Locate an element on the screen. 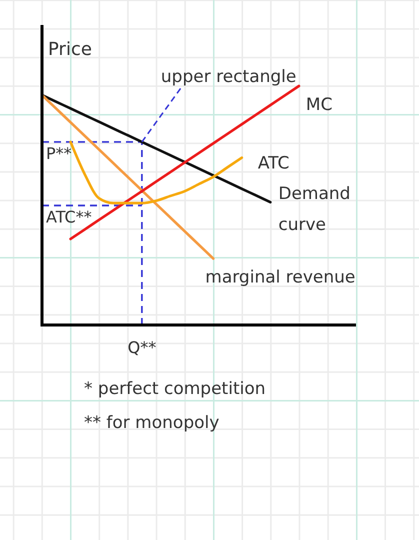 The width and height of the screenshot is (419, 540). series-label: marginal revenue is located at coordinates (280, 278).